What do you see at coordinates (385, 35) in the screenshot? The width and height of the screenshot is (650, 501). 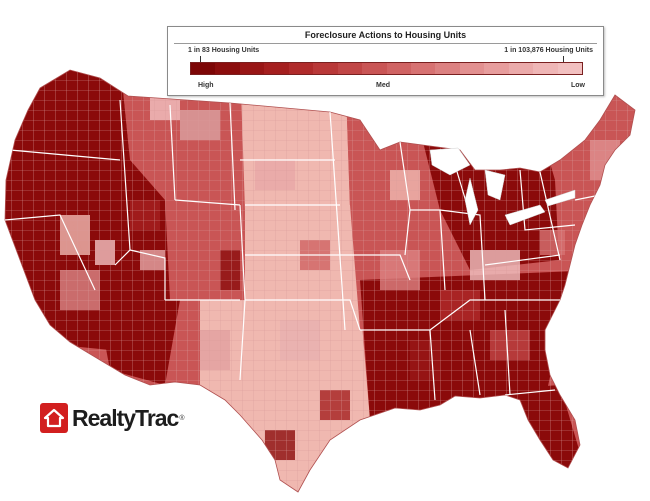 I see `legend-title: Foreclosure Actions to Housing Units` at bounding box center [385, 35].